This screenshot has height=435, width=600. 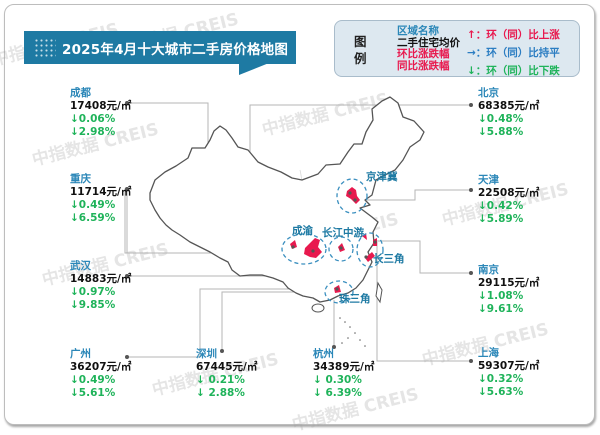 What do you see at coordinates (101, 192) in the screenshot?
I see `city-price: 11714元/㎡` at bounding box center [101, 192].